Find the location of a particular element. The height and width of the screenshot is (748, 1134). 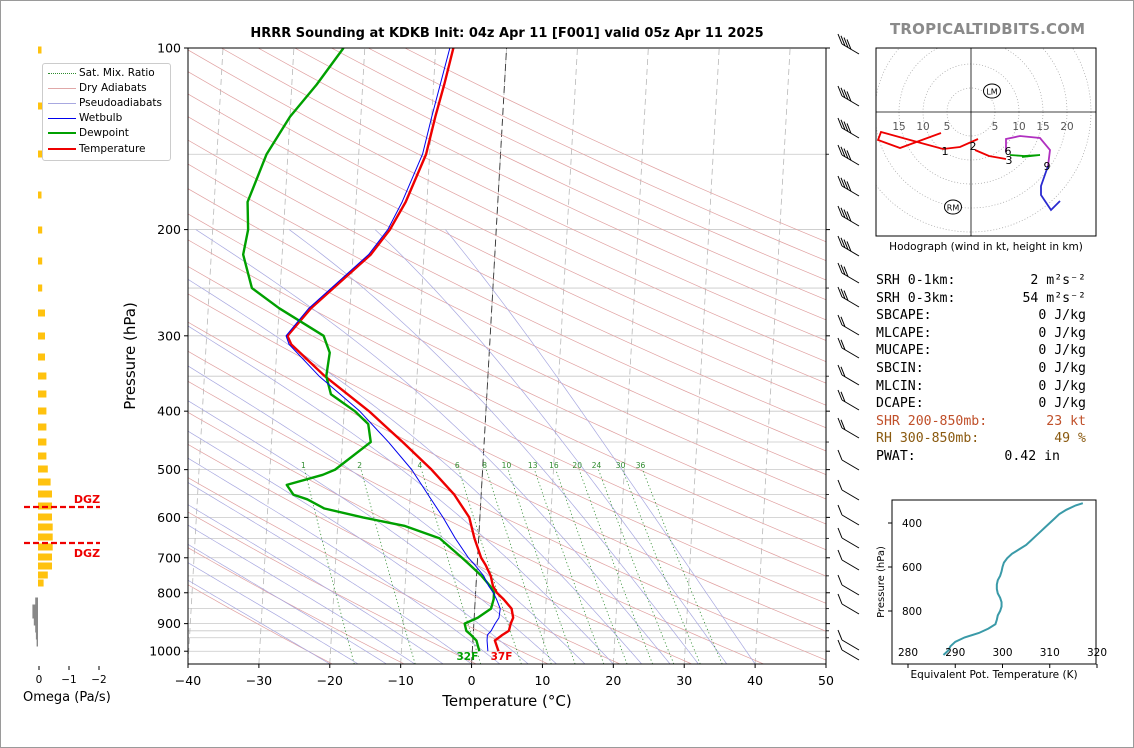

hodograph-frame is located at coordinates (986, 142).